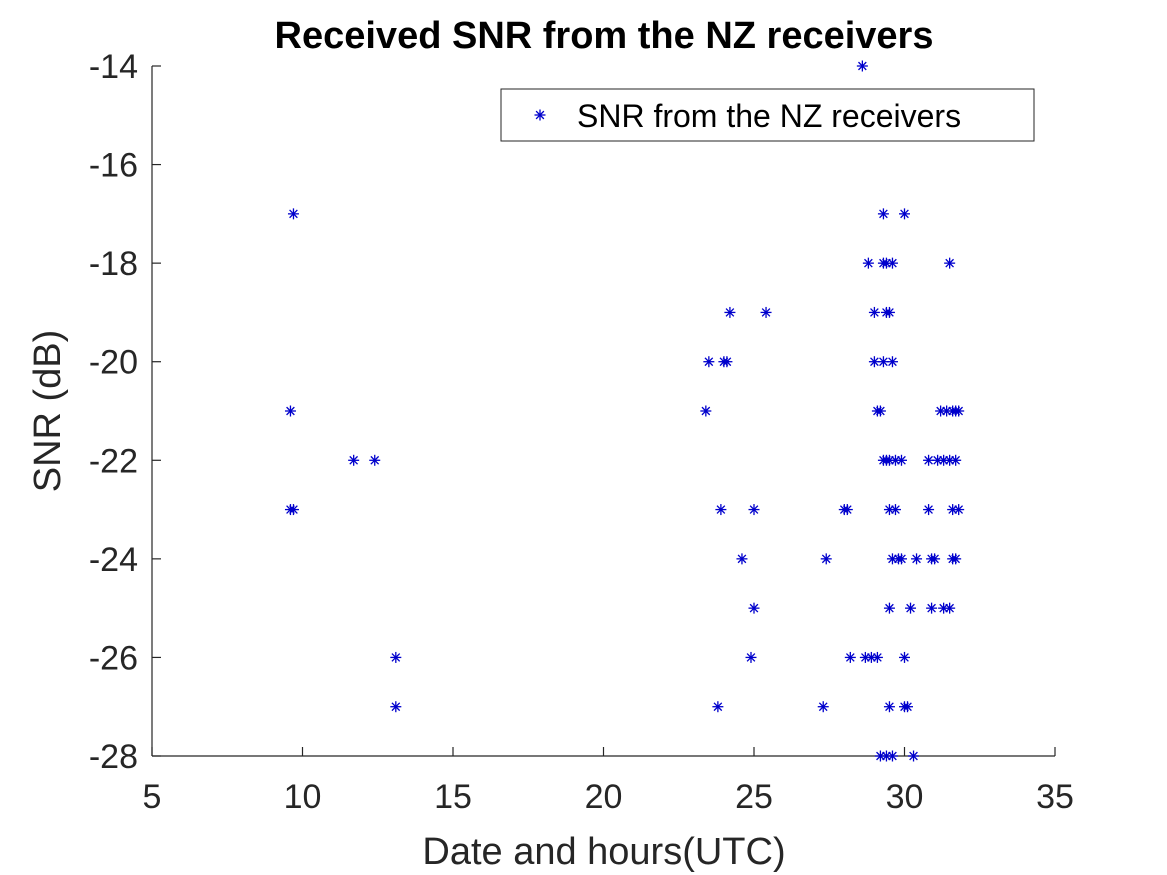 This screenshot has width=1167, height=875. I want to click on y-tick-label: -18, so click(113, 264).